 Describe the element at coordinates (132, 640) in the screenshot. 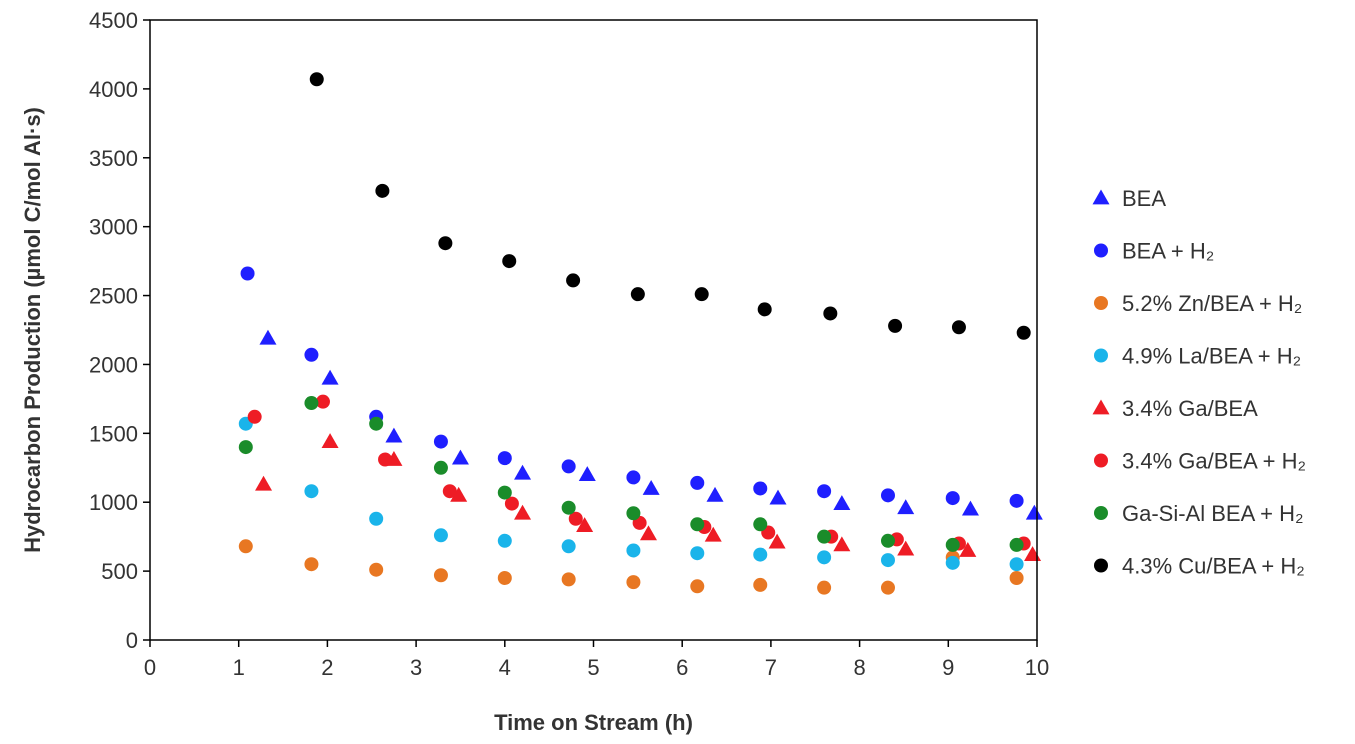

I see `y-tick-label: 0` at that location.